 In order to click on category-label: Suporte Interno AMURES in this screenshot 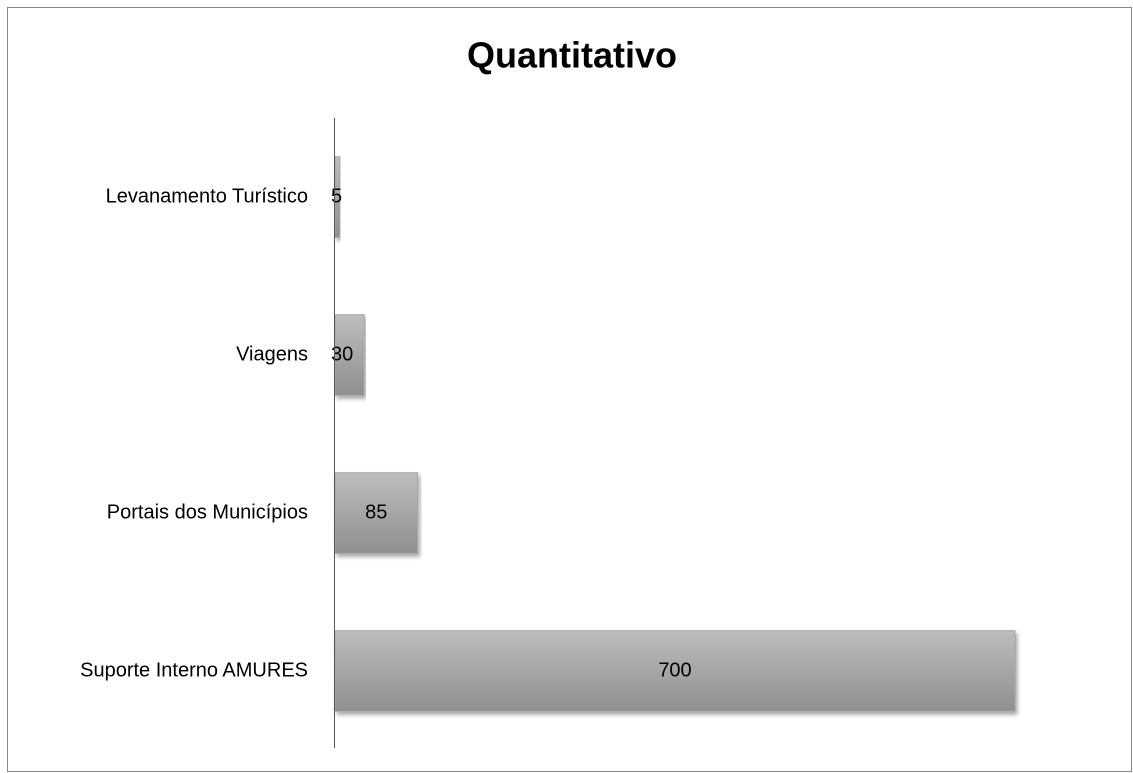, I will do `click(194, 670)`.